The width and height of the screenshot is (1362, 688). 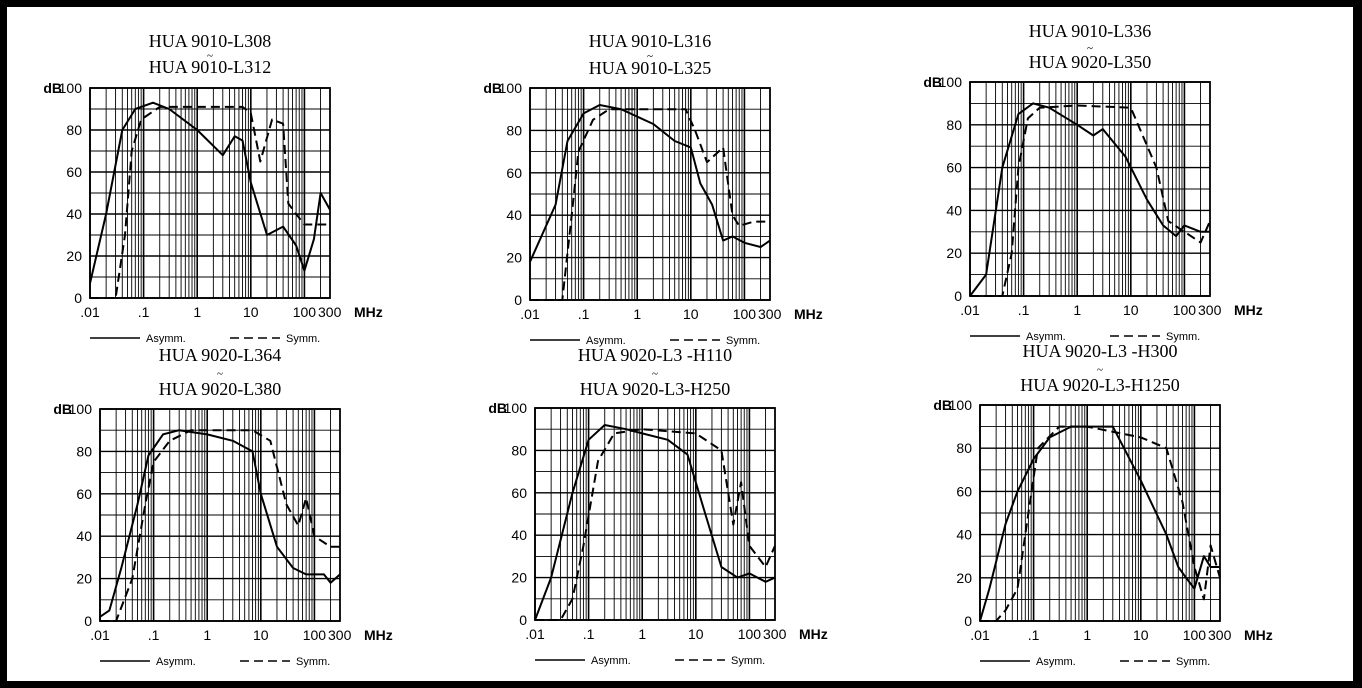 I want to click on chart-title-line2: HUA 9020-L350, so click(x=1090, y=62).